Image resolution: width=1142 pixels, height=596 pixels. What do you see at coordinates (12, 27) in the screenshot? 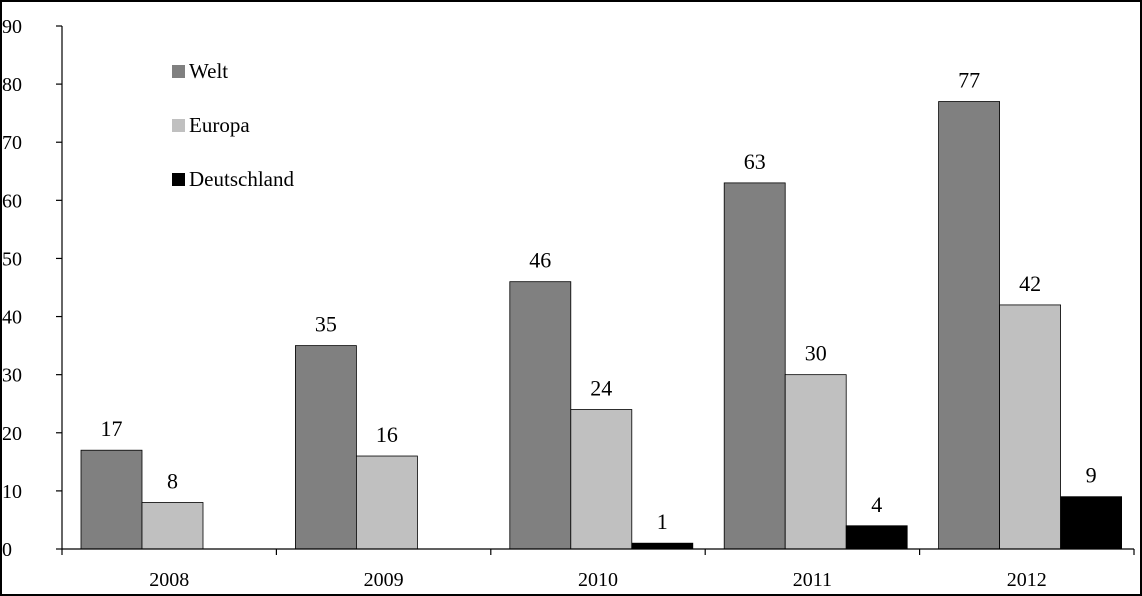
I see `y-tick-label: 90` at bounding box center [12, 27].